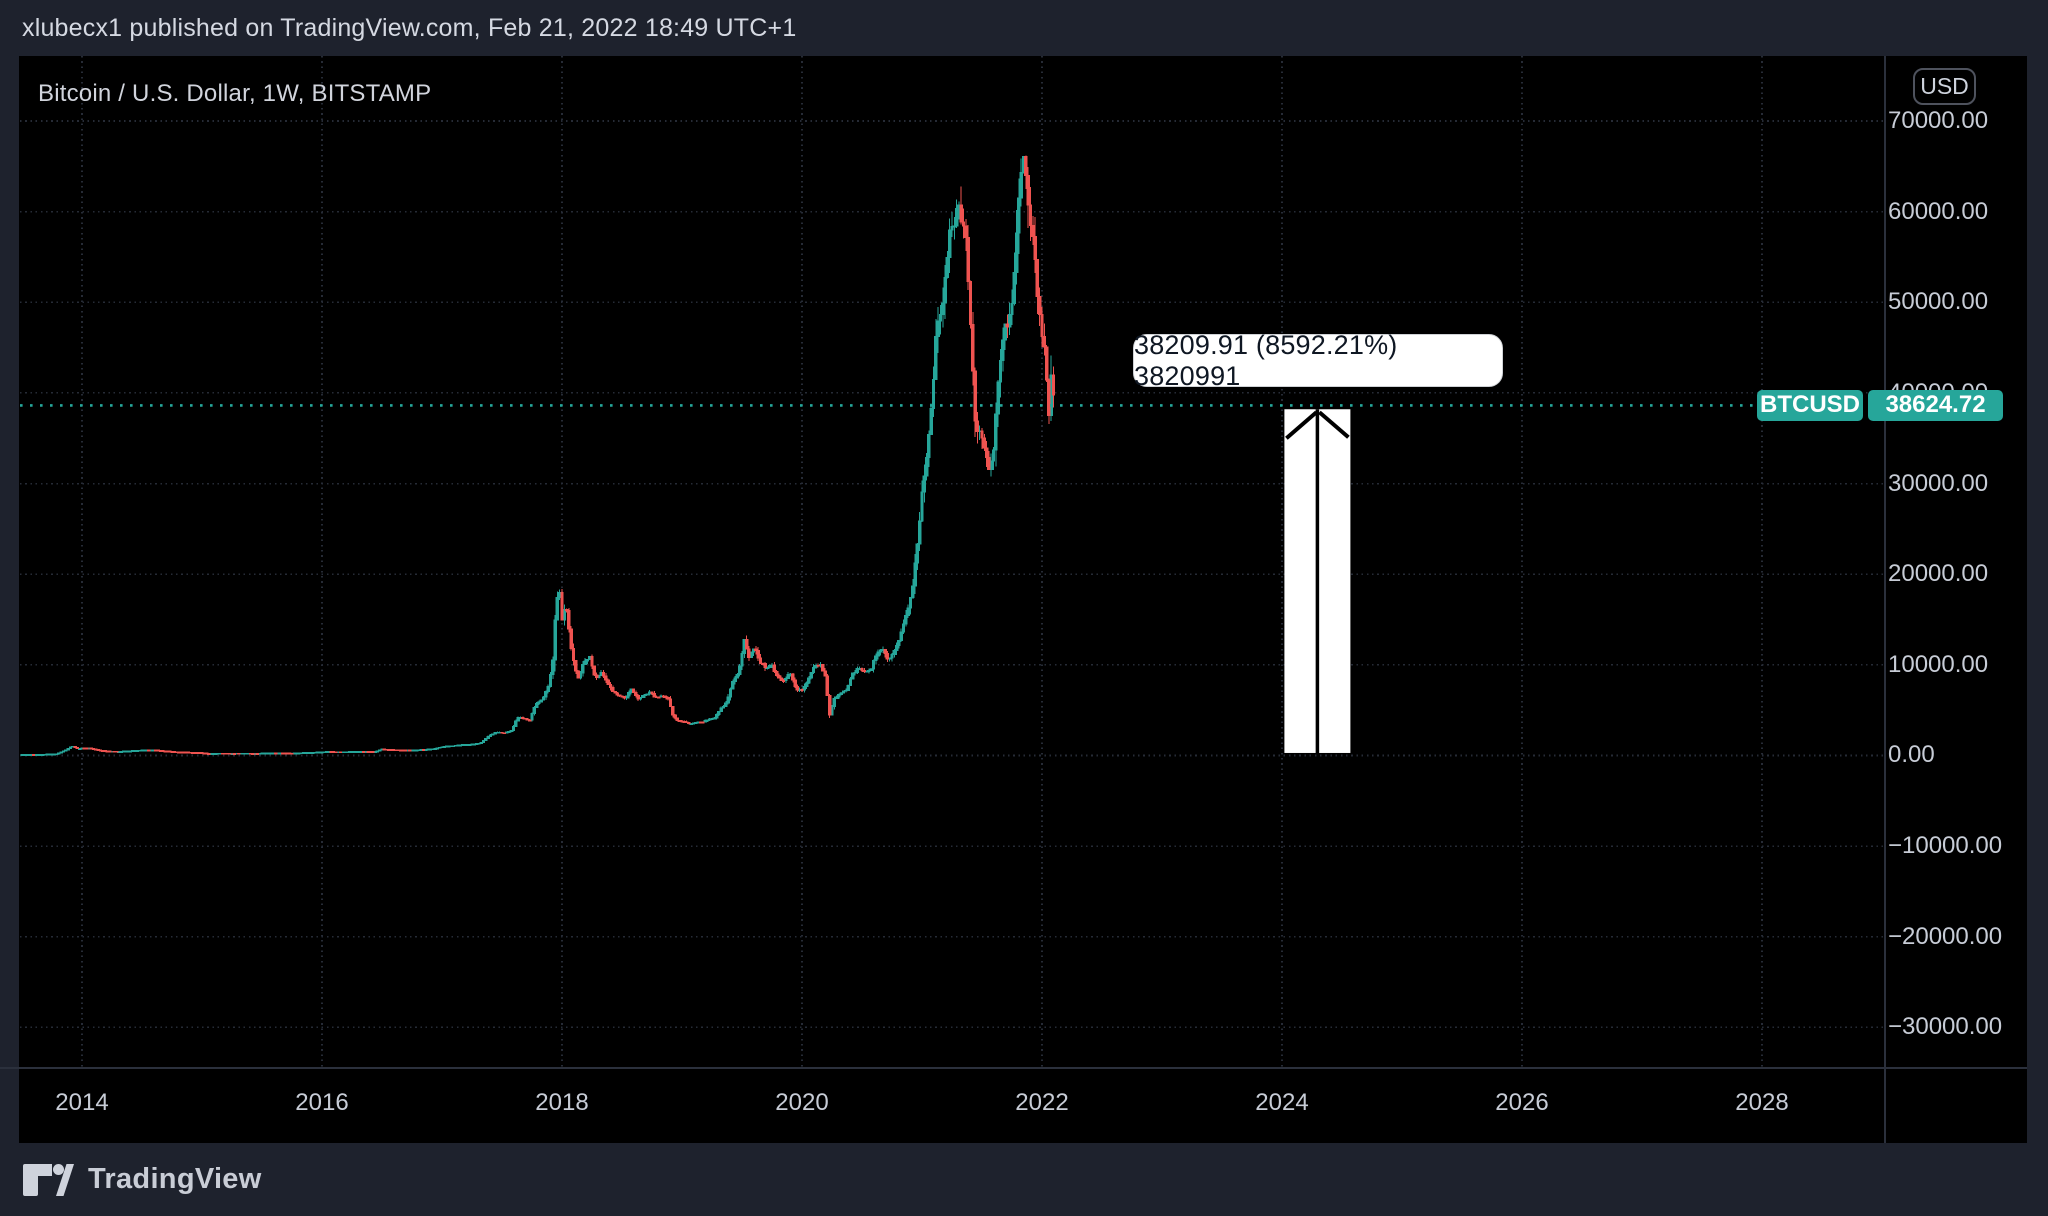  I want to click on tradingview-logo: TradingView, so click(142, 1180).